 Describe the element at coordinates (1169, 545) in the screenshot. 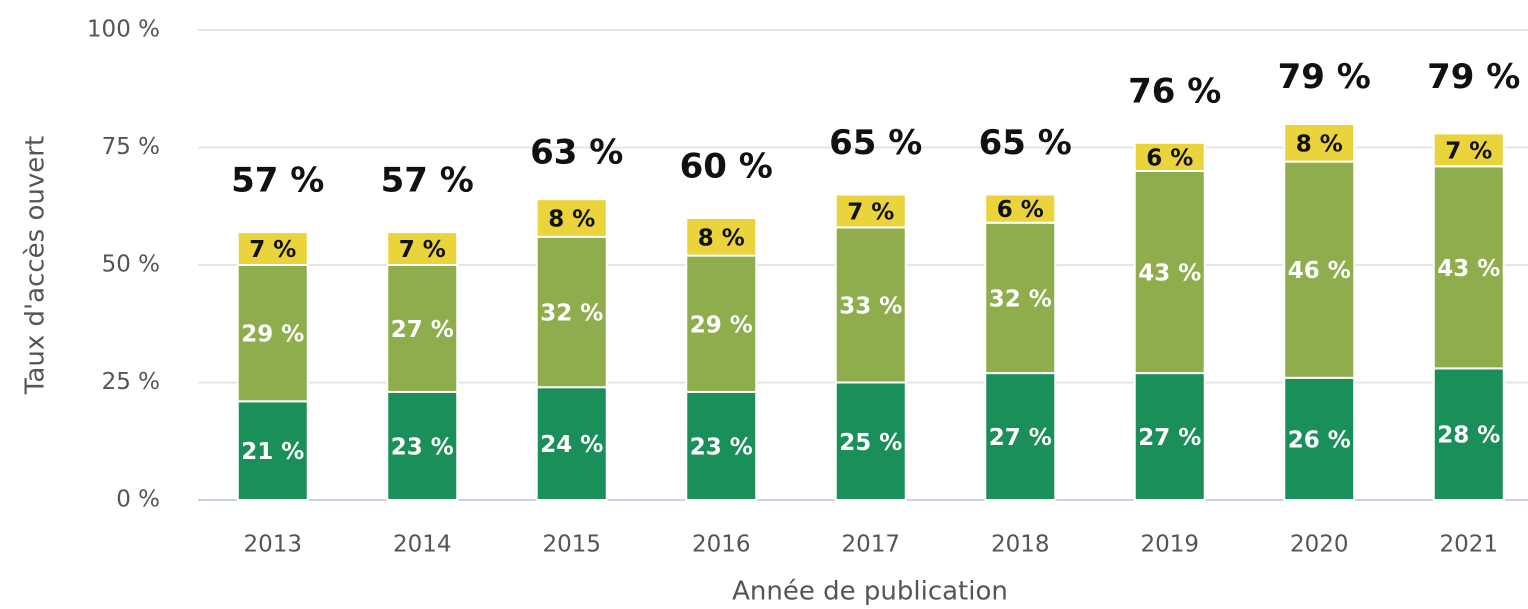

I see `x-tick-label: 2019` at that location.